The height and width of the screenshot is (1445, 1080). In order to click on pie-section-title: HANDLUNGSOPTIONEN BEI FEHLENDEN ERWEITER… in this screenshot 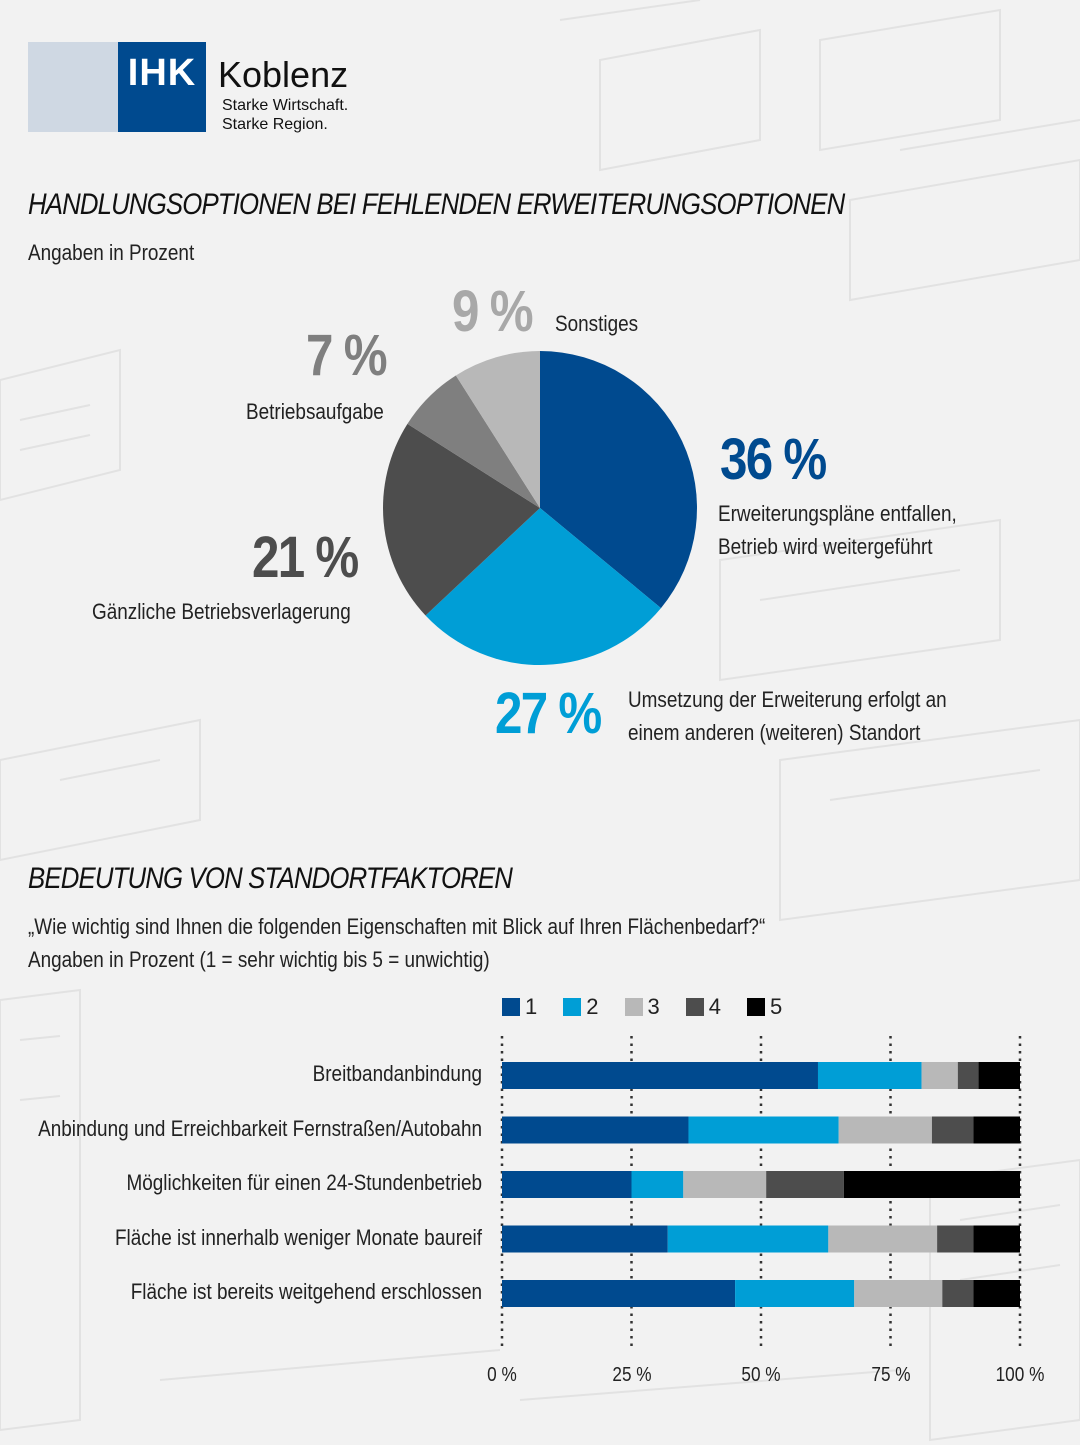, I will do `click(436, 204)`.